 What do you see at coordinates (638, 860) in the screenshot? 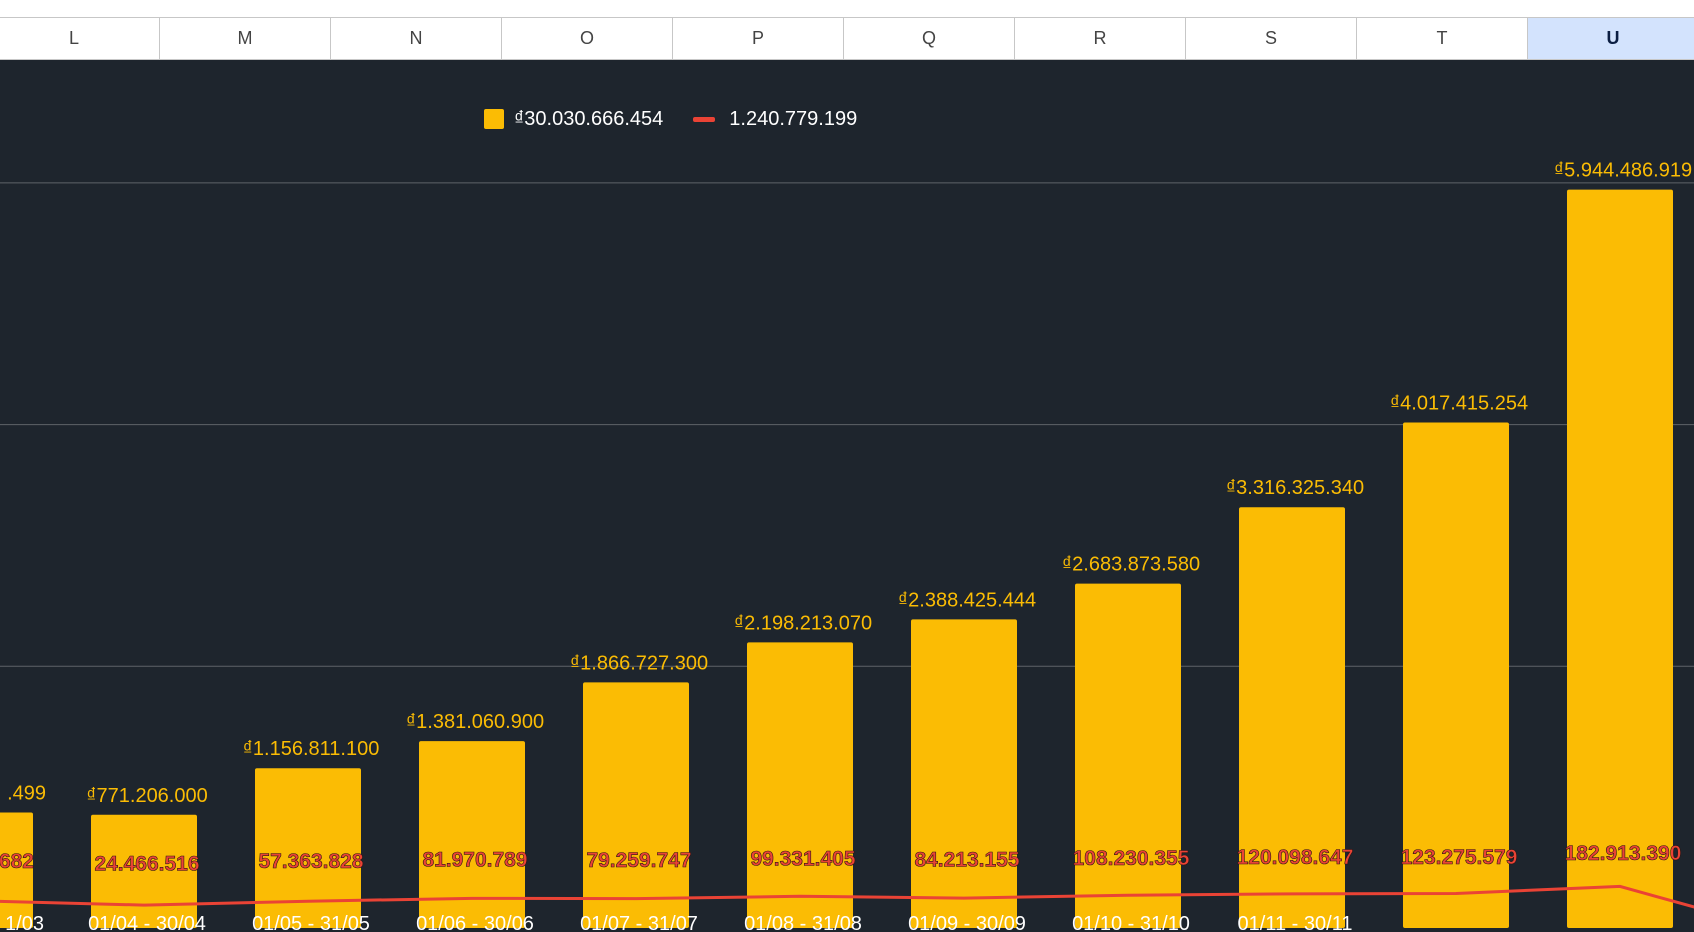
I see `line-data-label: 79.259.747` at bounding box center [638, 860].